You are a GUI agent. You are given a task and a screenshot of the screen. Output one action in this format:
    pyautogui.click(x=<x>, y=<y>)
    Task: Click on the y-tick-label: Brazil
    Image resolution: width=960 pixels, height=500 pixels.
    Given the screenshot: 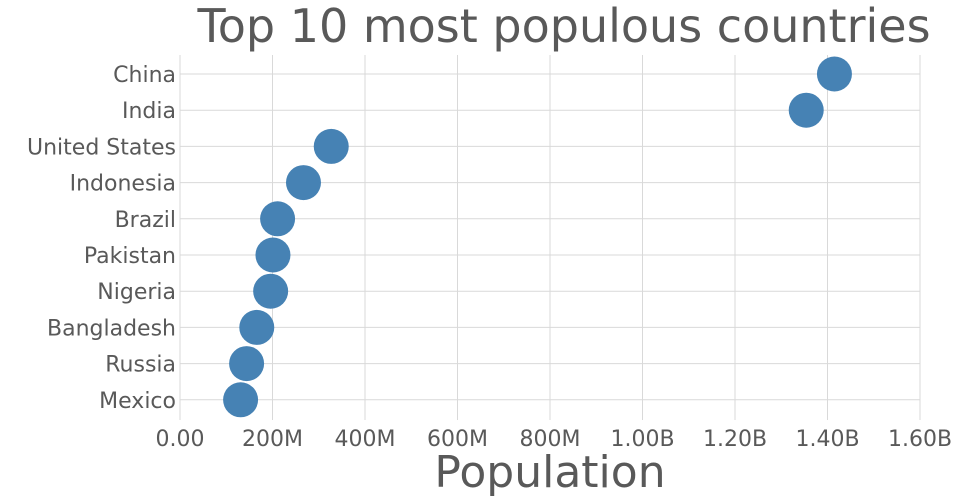 What is the action you would take?
    pyautogui.click(x=145, y=220)
    